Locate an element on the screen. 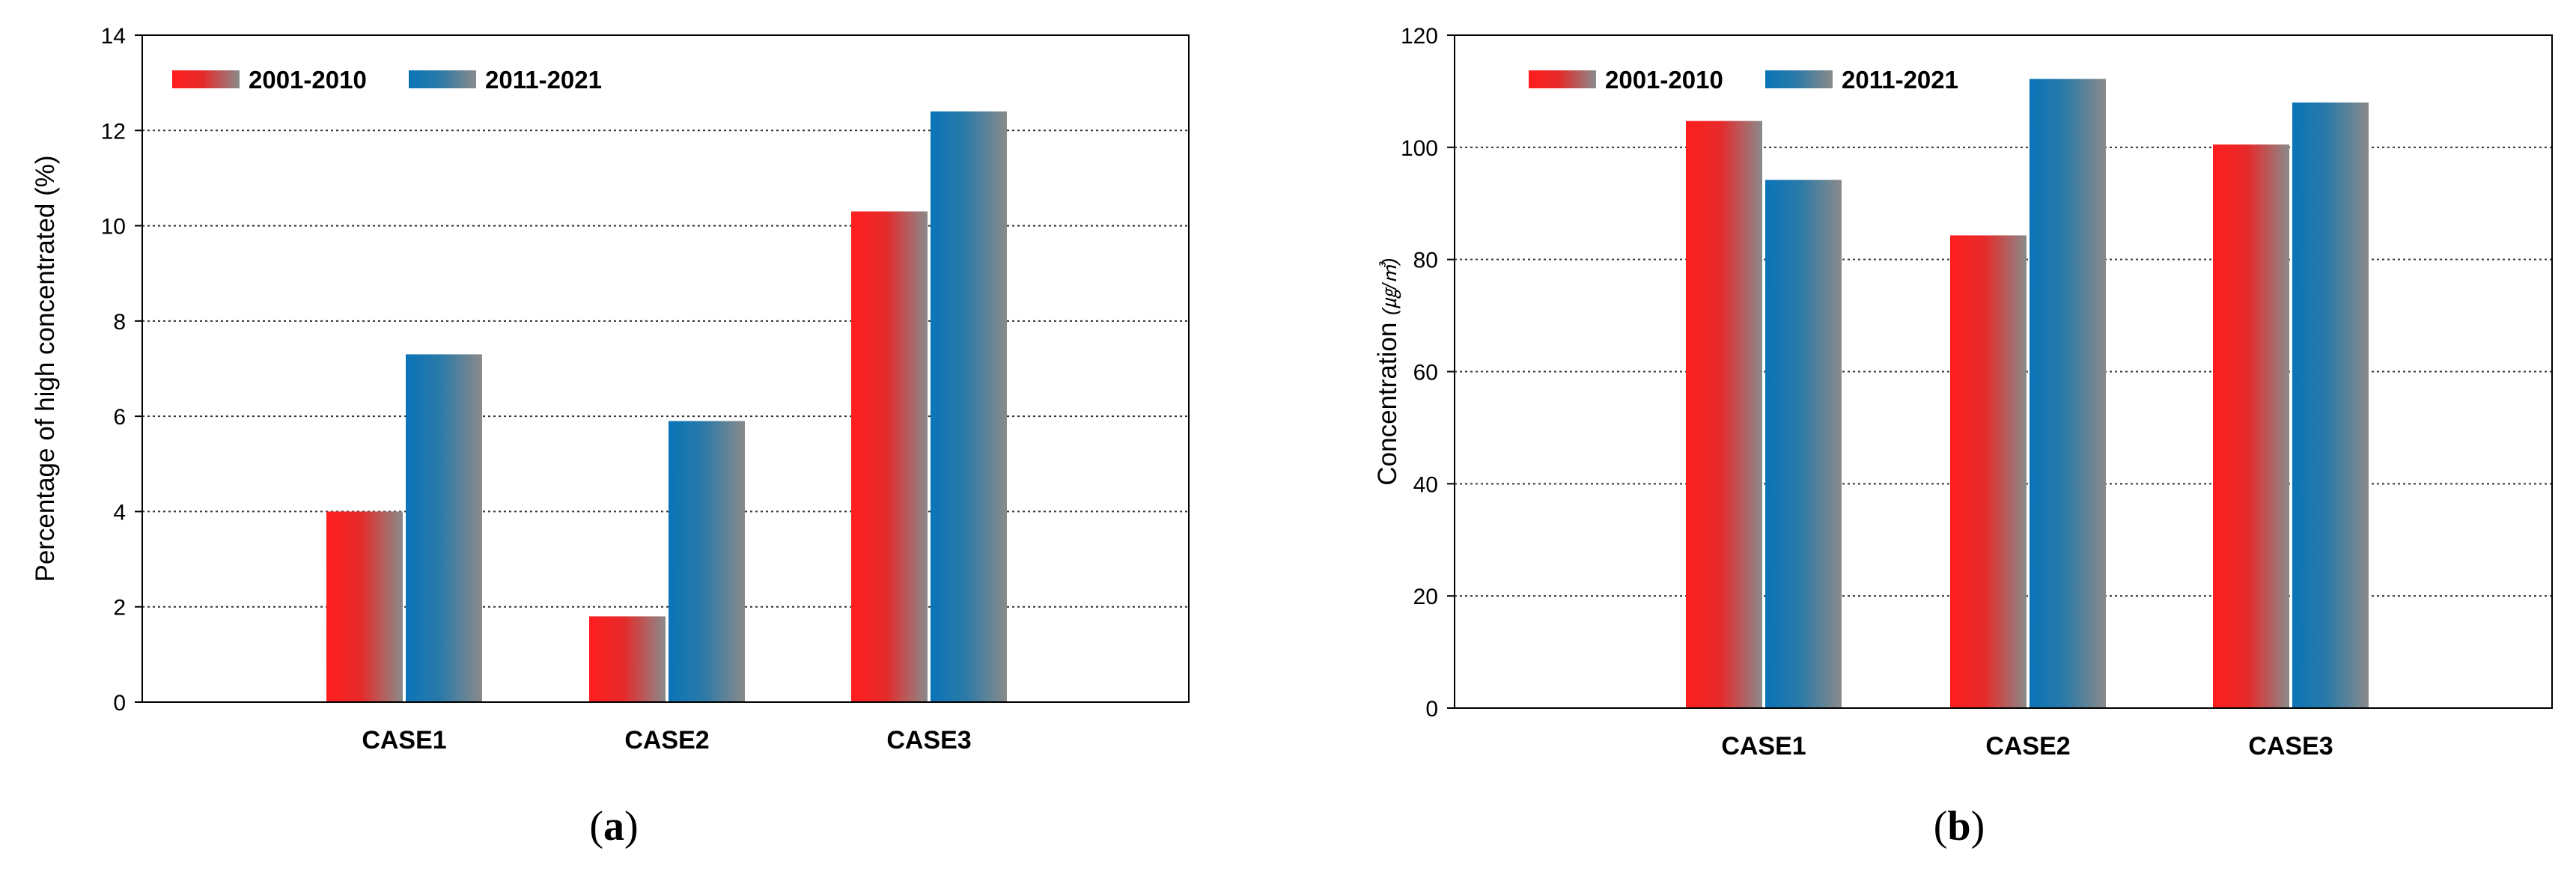 This screenshot has width=2576, height=875. y-tick-label: 120 is located at coordinates (1419, 36).